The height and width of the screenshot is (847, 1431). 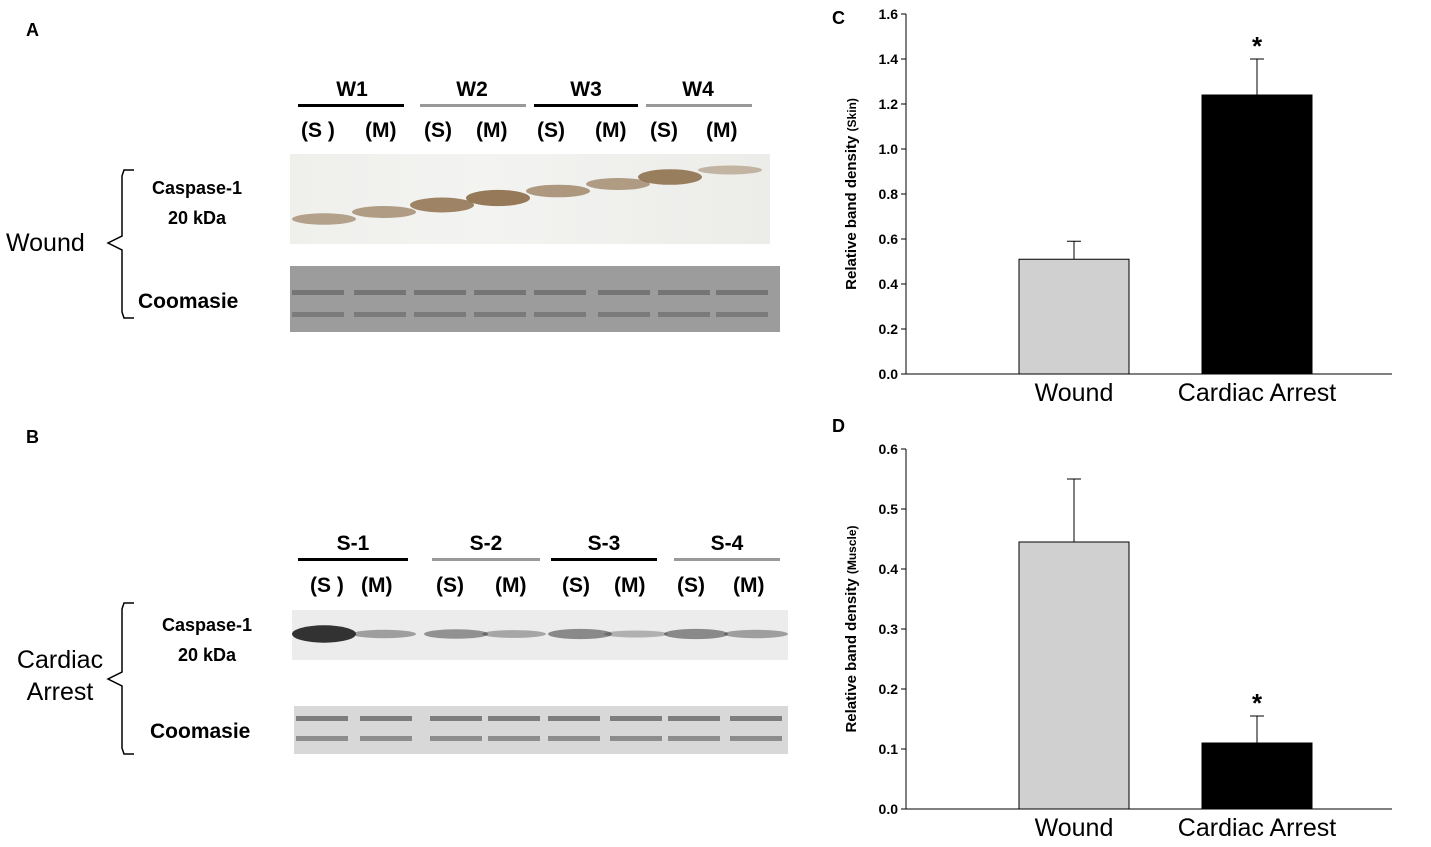 What do you see at coordinates (838, 426) in the screenshot?
I see `panel-d-letter: D` at bounding box center [838, 426].